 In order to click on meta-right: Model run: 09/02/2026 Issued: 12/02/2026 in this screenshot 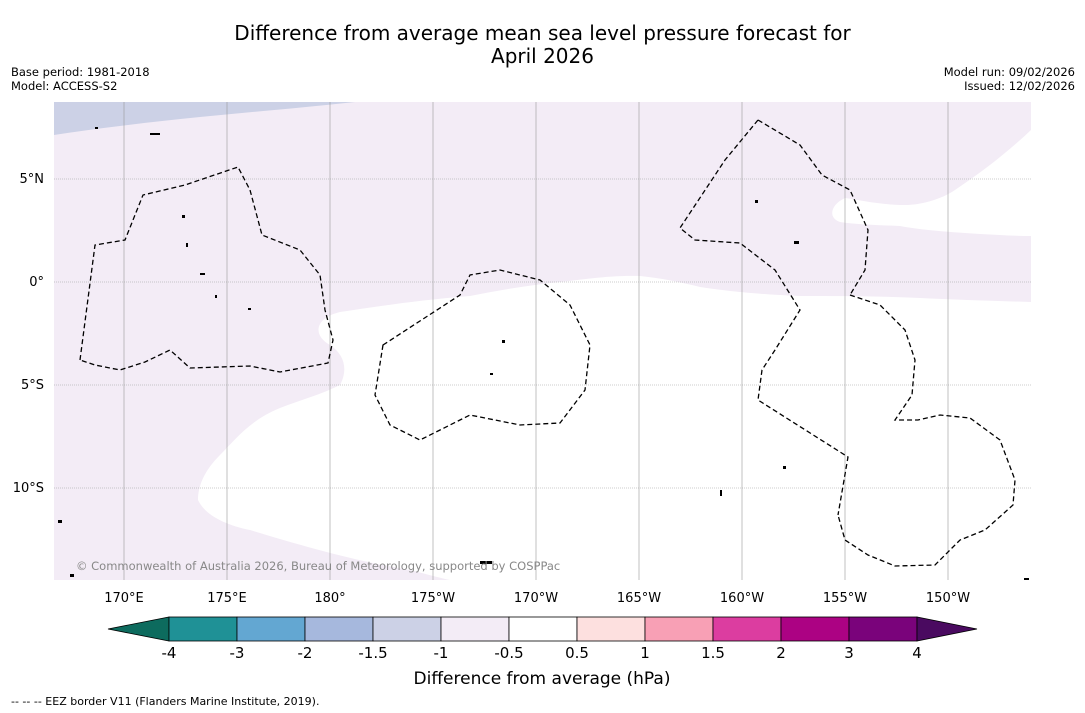, I will do `click(1009, 79)`.